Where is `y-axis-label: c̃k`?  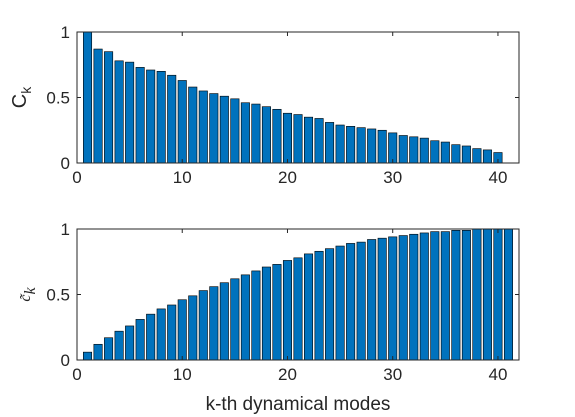 y-axis-label: c̃k is located at coordinates (28, 294).